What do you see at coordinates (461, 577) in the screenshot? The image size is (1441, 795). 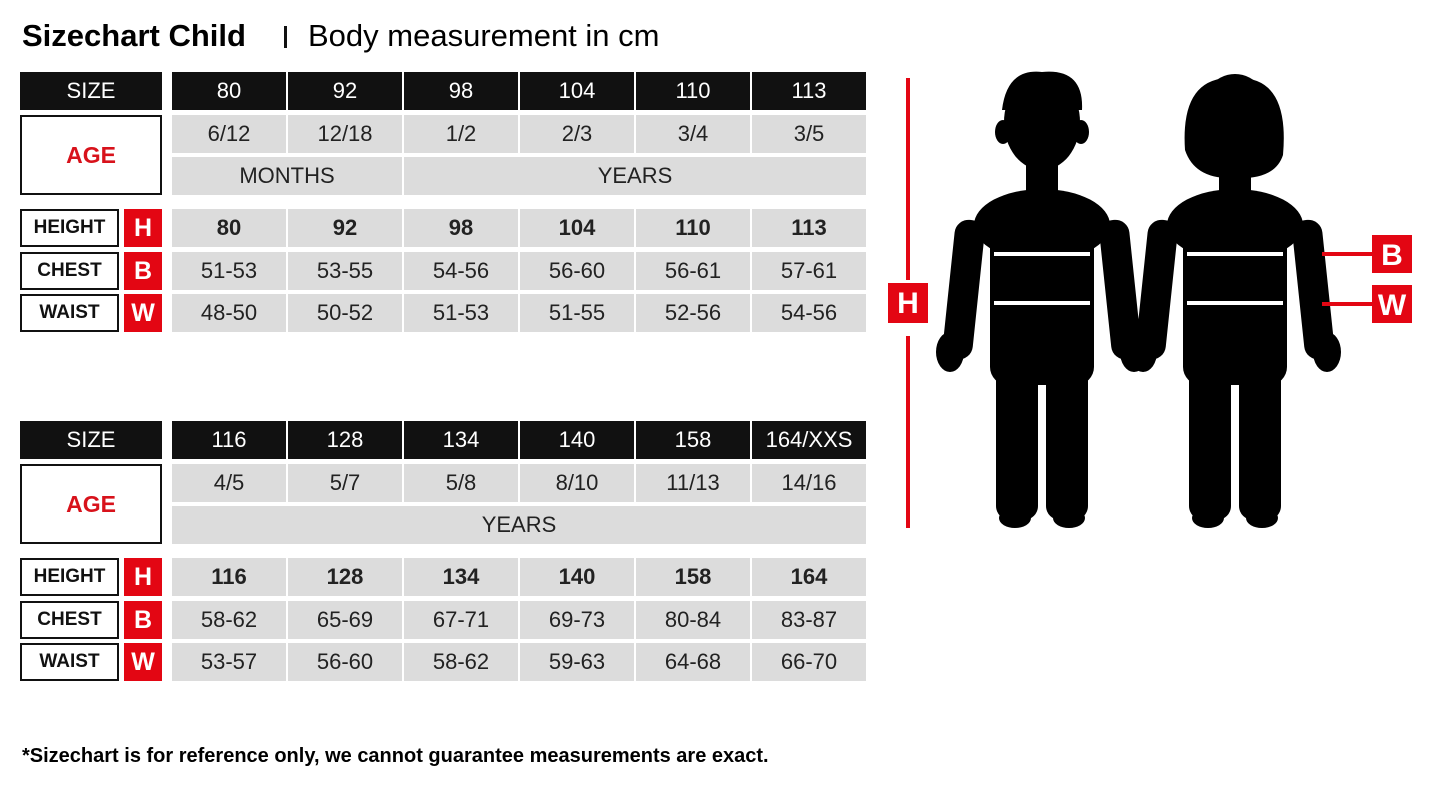 I see `value-cell: 134` at bounding box center [461, 577].